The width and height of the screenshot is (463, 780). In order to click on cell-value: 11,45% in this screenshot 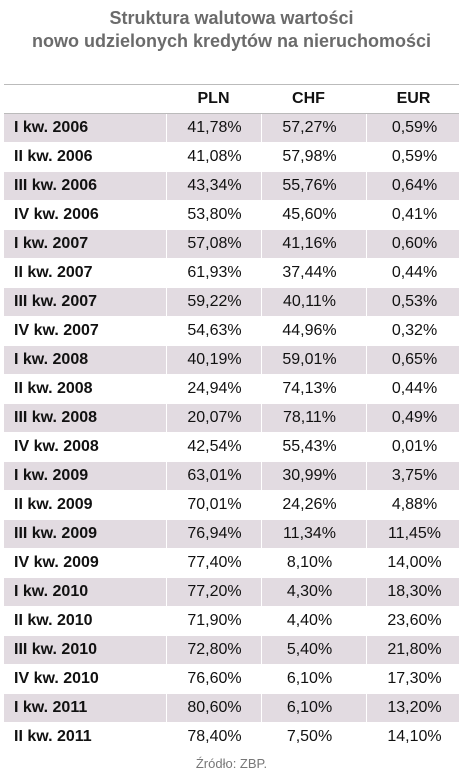, I will do `click(414, 534)`.